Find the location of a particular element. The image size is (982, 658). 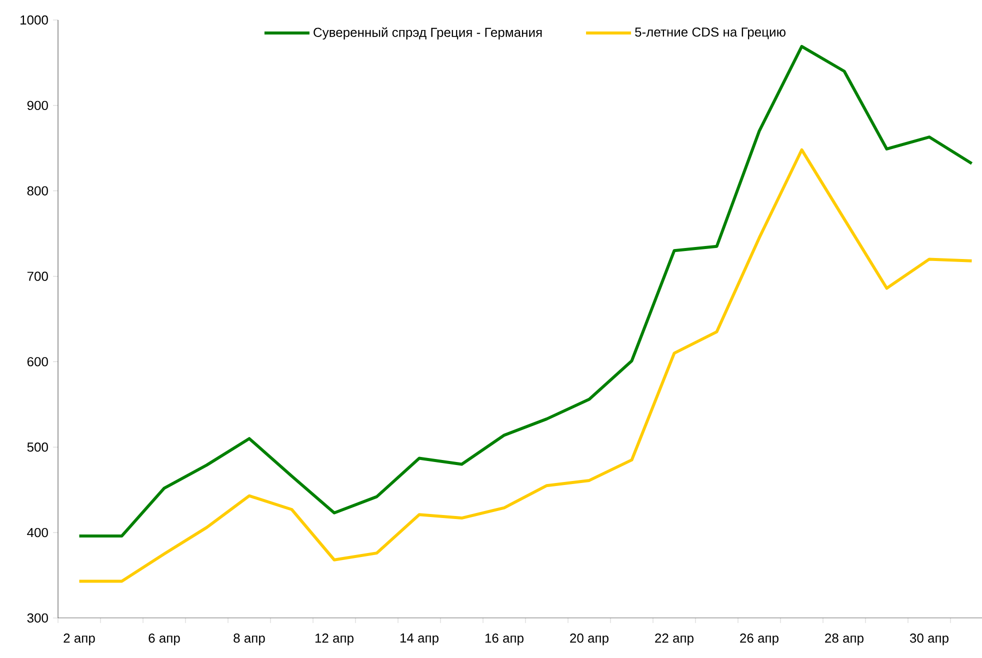

x-tick-label: 14 апр is located at coordinates (419, 640).